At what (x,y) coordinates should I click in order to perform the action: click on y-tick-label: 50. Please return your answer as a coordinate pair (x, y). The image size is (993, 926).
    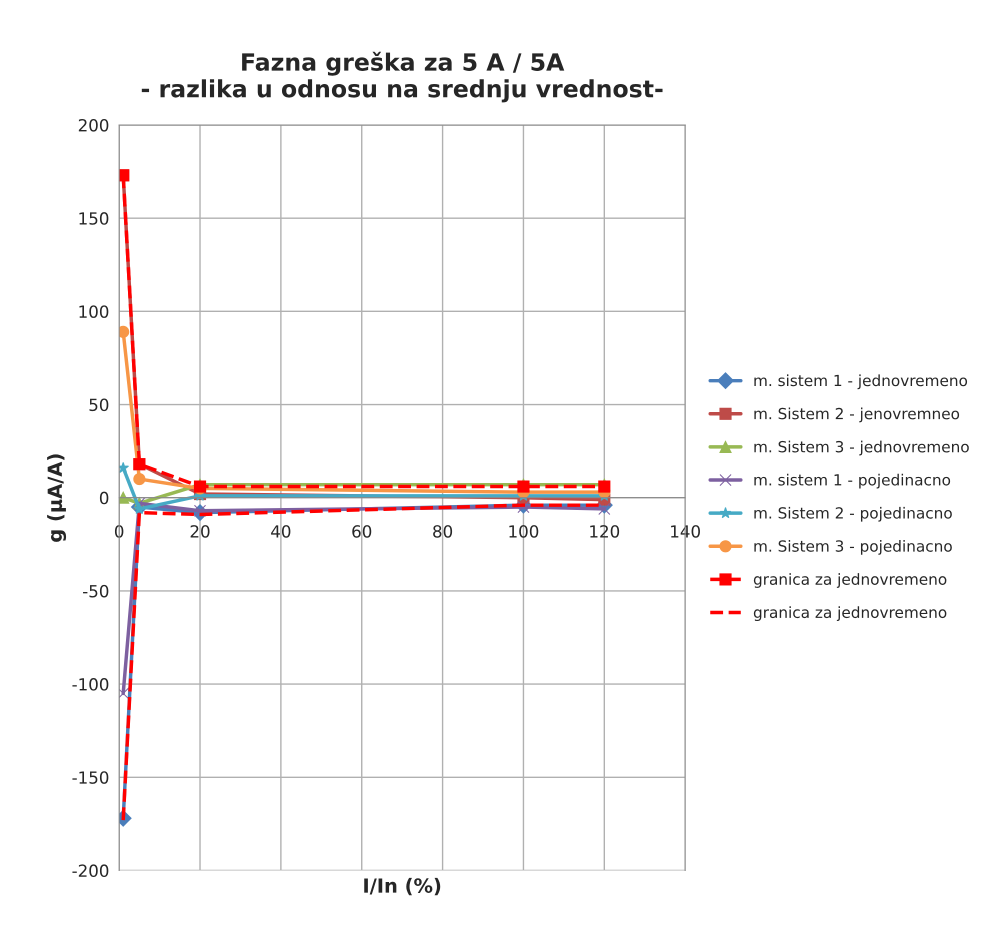
    Looking at the image, I should click on (99, 405).